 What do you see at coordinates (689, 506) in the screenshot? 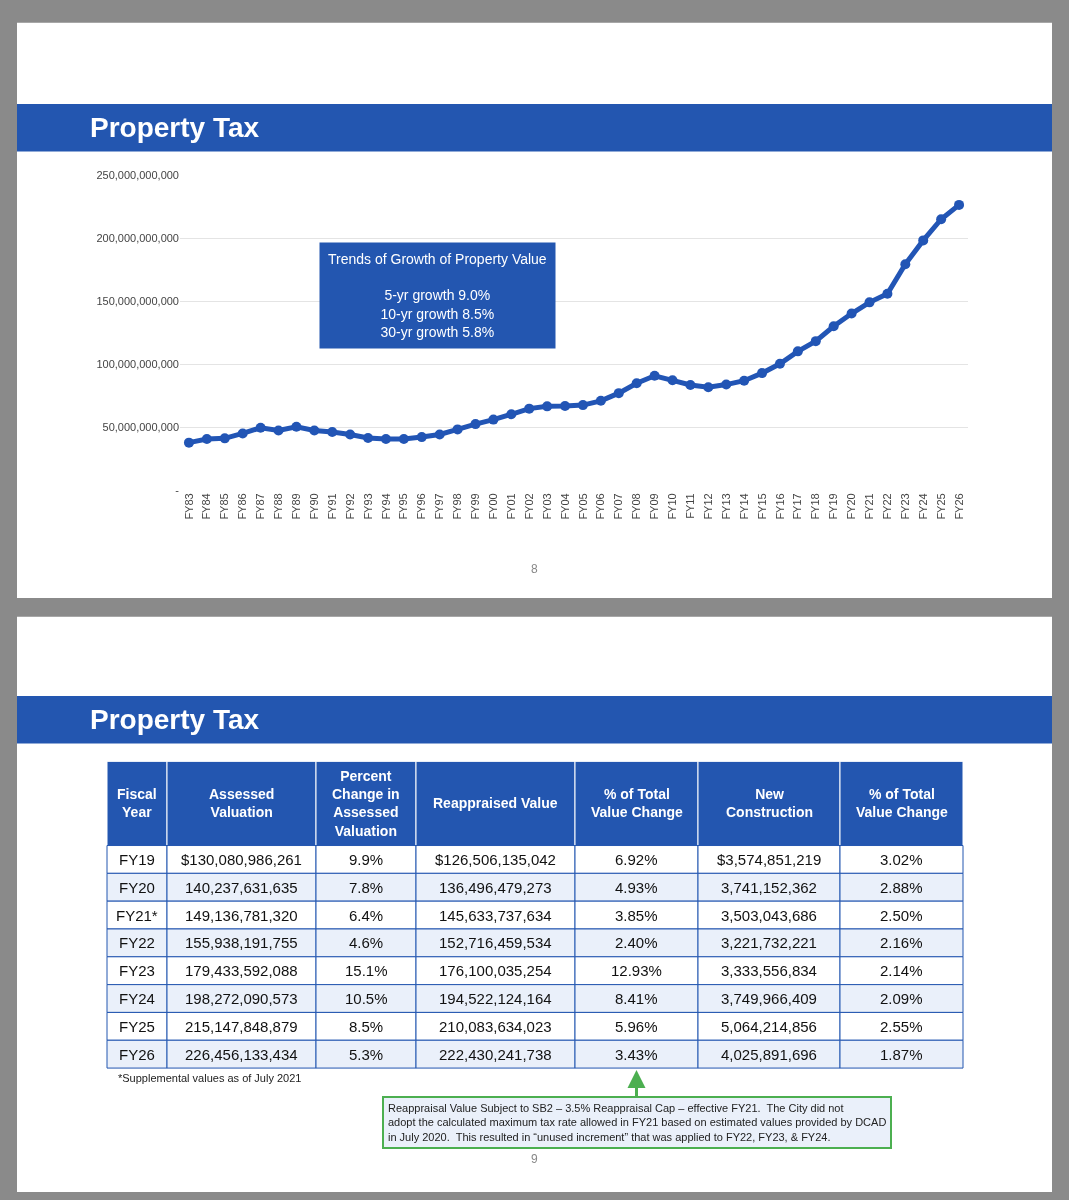
I see `x-tick-label: FY11` at bounding box center [689, 506].